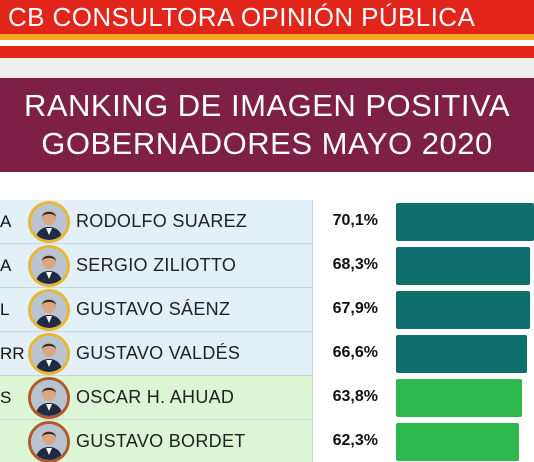  I want to click on row-label-cell: GUSTAVO BORDET, so click(156, 441).